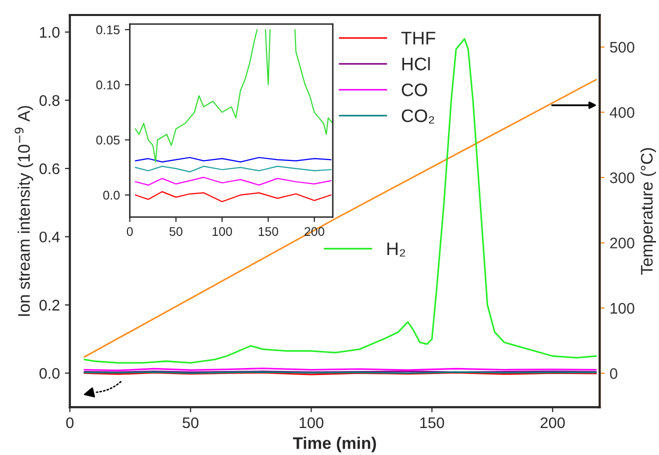 The width and height of the screenshot is (659, 455). Describe the element at coordinates (49, 100) in the screenshot. I see `y-tick-label: 0.8` at that location.